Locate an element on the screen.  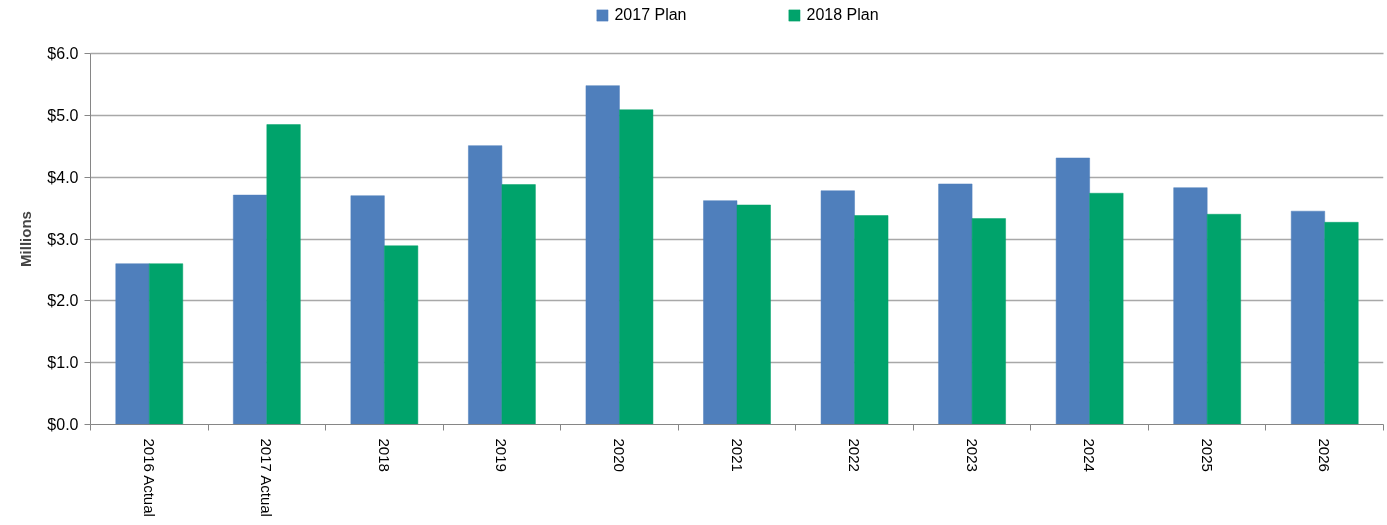
y-tick-label: $6.0 is located at coordinates (63, 53).